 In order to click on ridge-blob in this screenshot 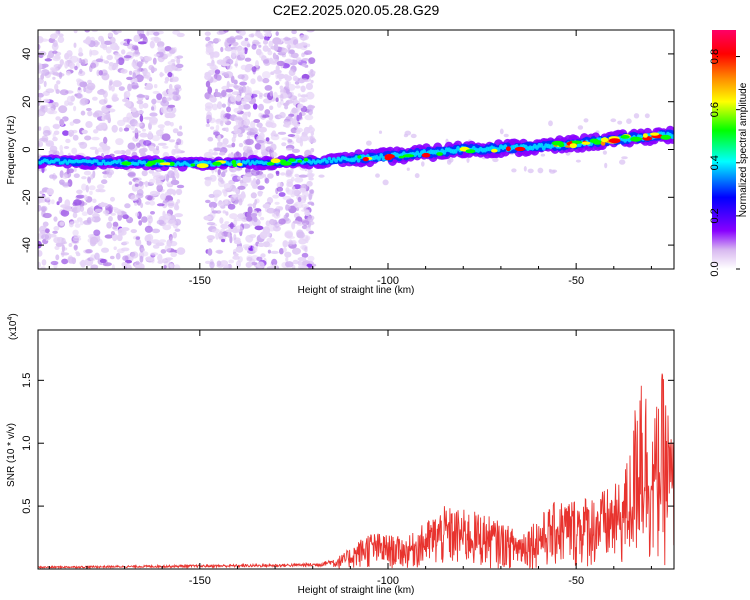, I will do `click(331, 161)`.